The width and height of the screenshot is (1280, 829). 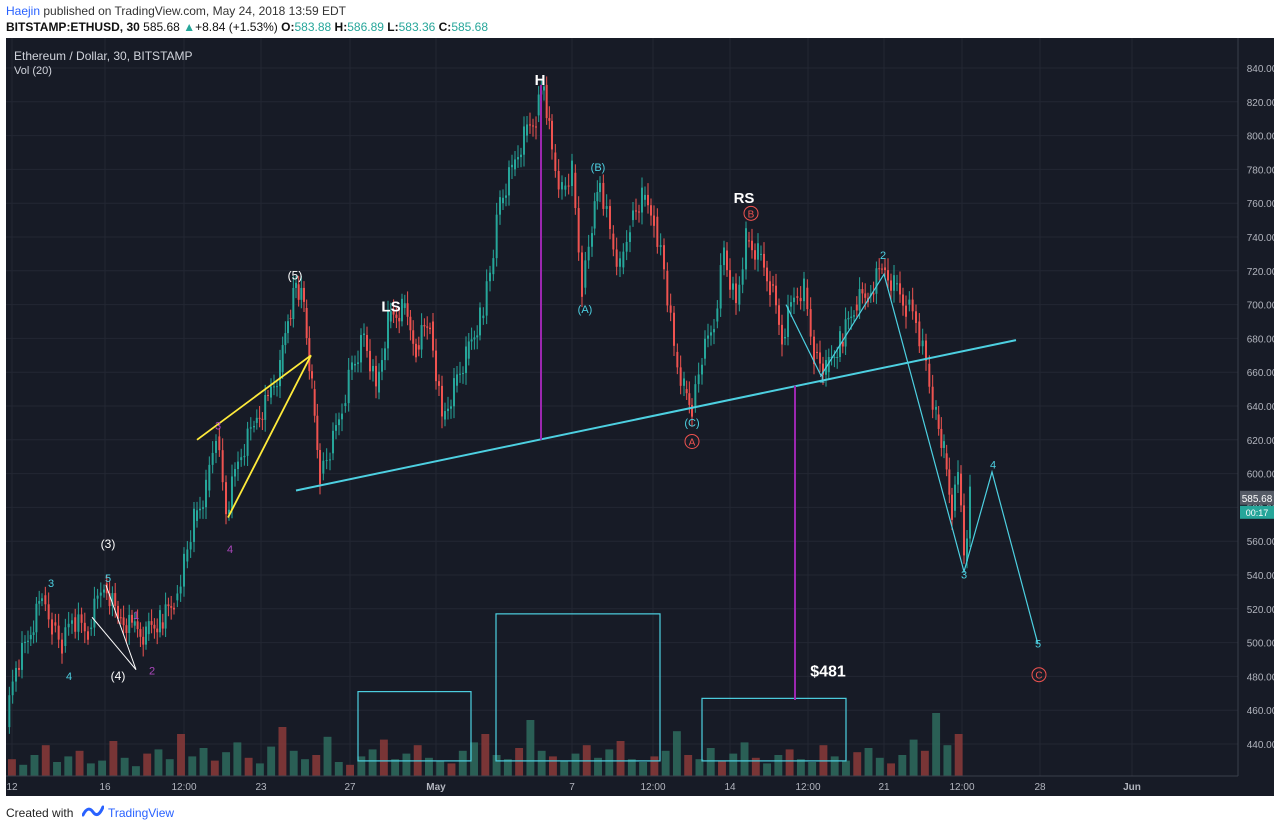 What do you see at coordinates (993, 466) in the screenshot?
I see `wave-label: 4` at bounding box center [993, 466].